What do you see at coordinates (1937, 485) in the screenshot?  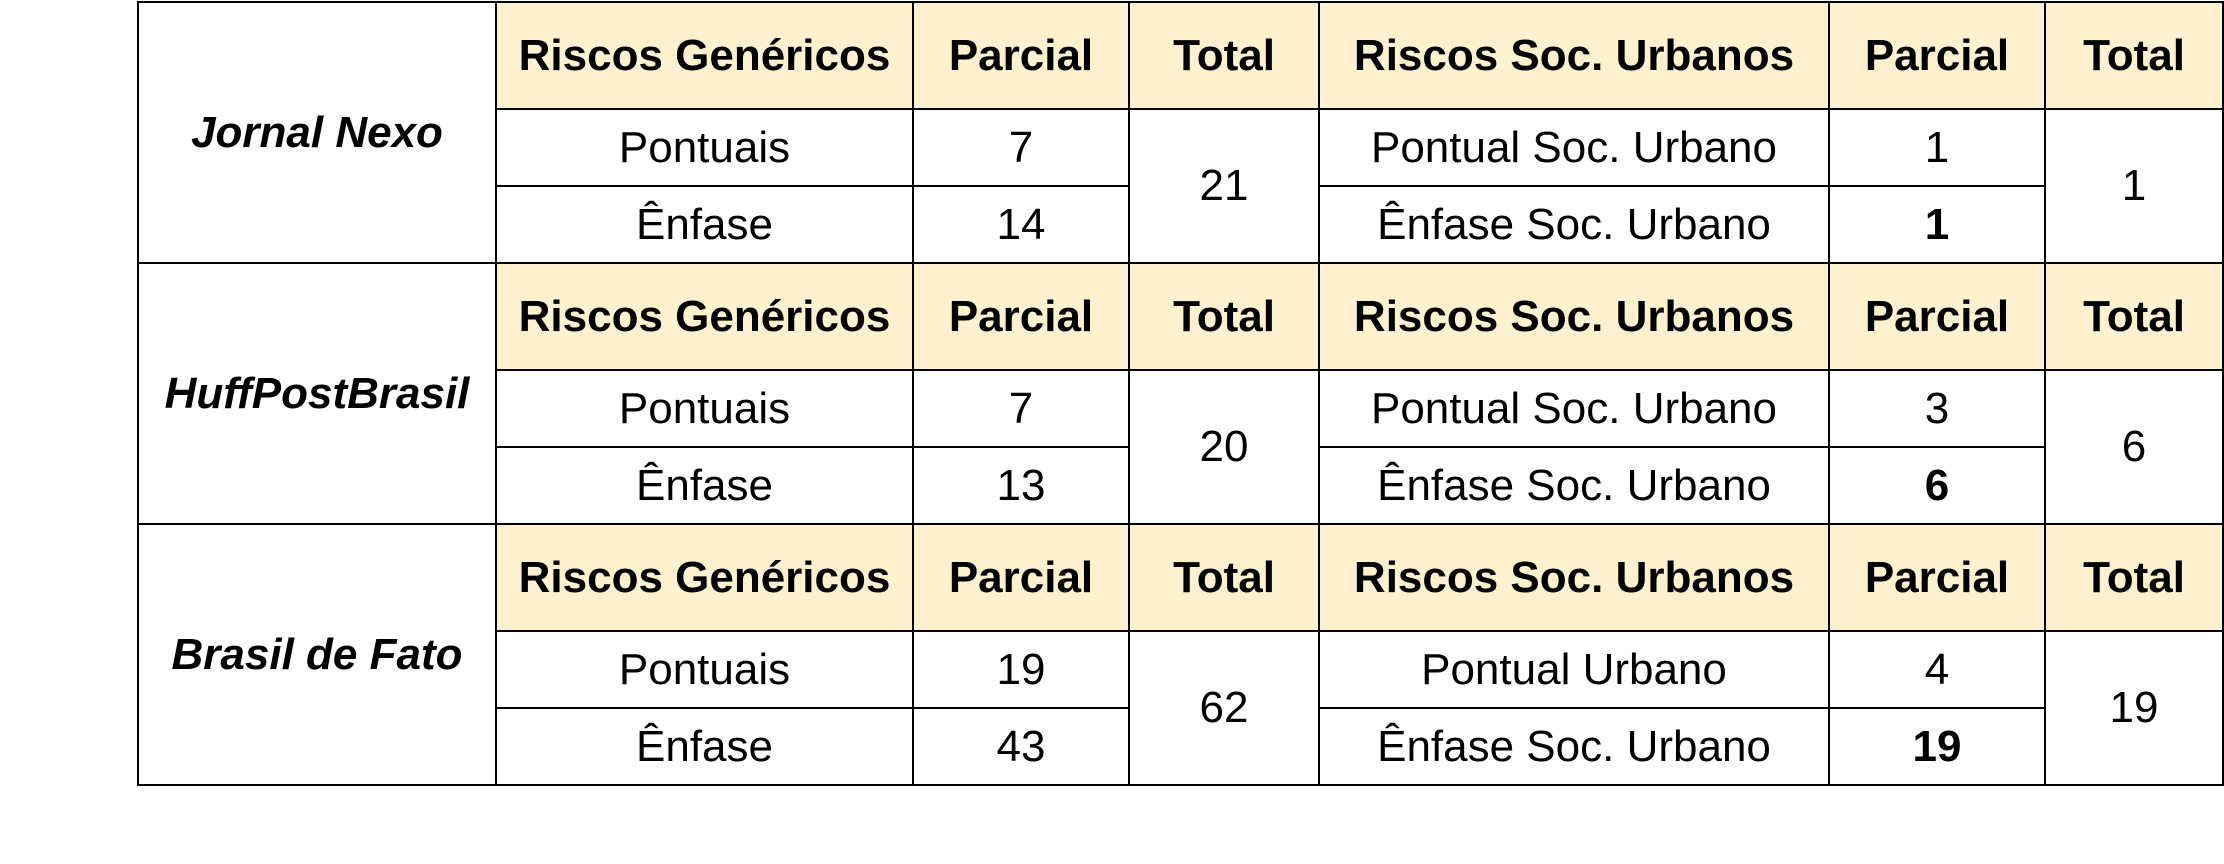 I see `enfase-urbano-parcial: 6` at bounding box center [1937, 485].